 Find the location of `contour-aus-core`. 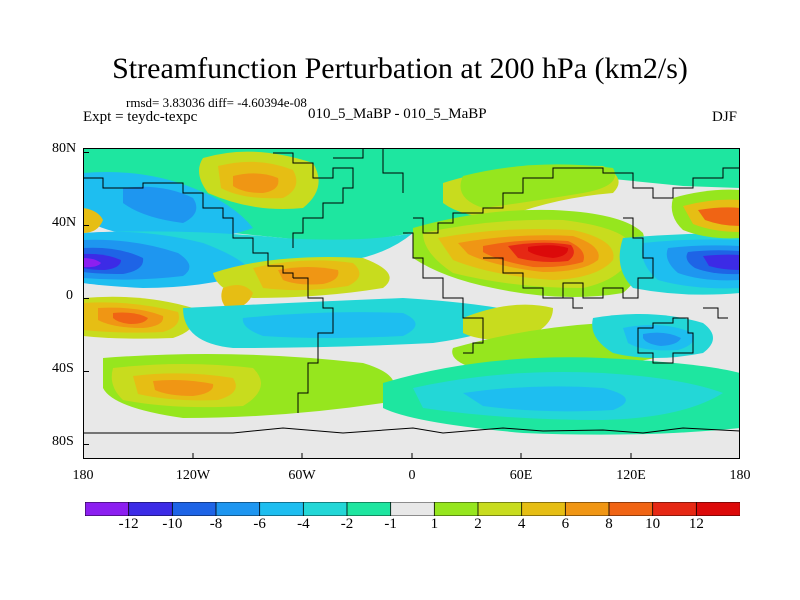

contour-aus-core is located at coordinates (662, 339).